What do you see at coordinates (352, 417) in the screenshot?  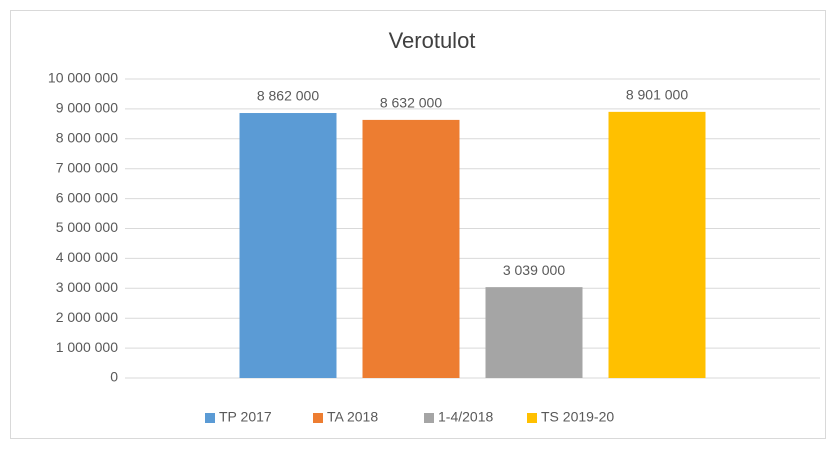 I see `legend-label: TA 2018` at bounding box center [352, 417].